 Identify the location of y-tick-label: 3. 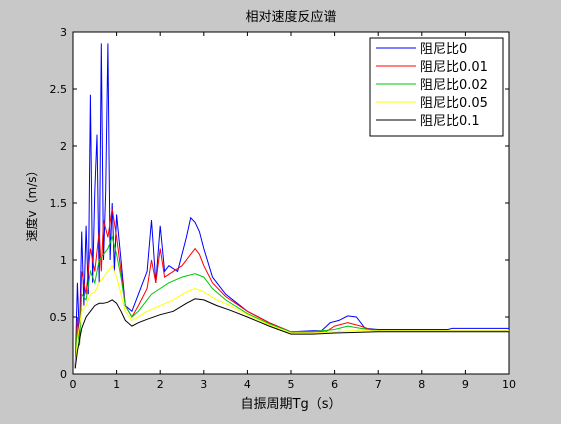
(63, 32).